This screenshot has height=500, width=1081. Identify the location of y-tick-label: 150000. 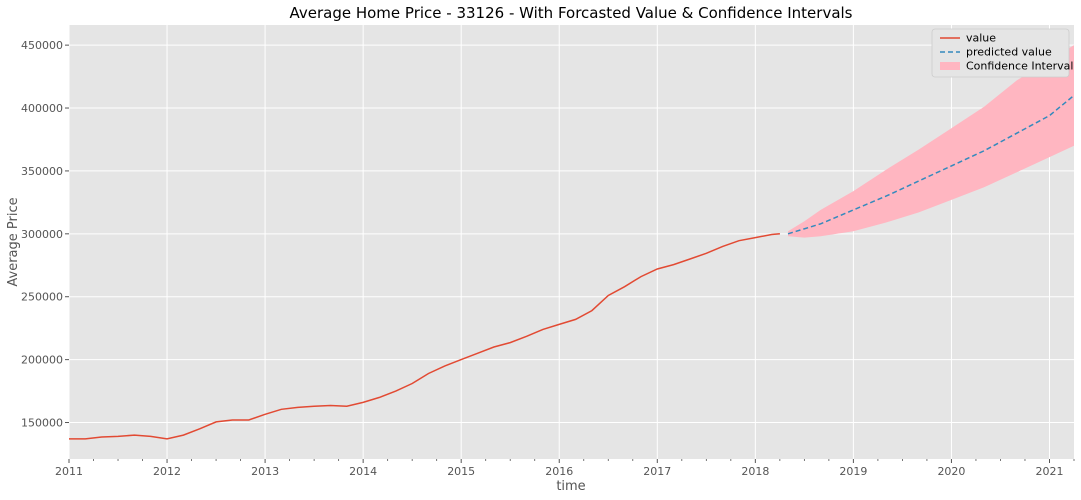
(42, 423).